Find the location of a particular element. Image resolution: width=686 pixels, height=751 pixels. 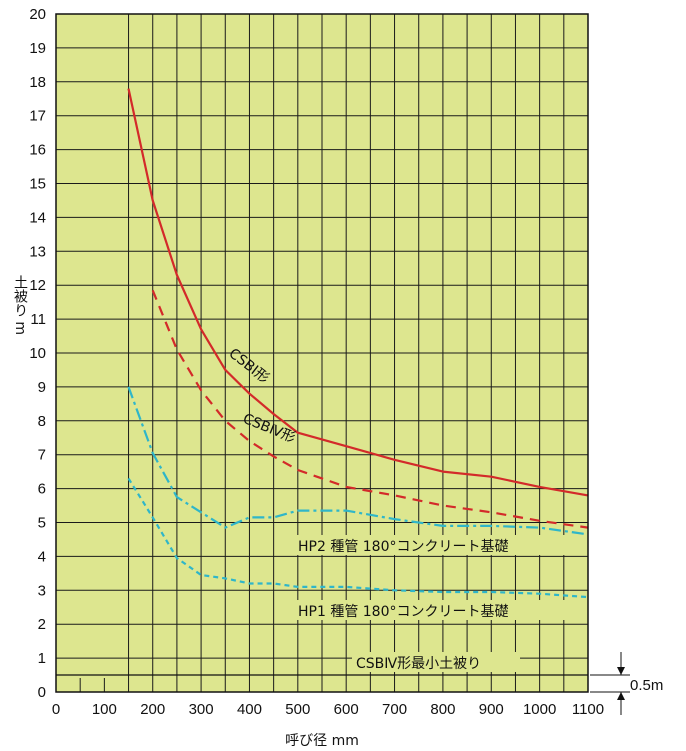

label-bg-min is located at coordinates (436, 662).